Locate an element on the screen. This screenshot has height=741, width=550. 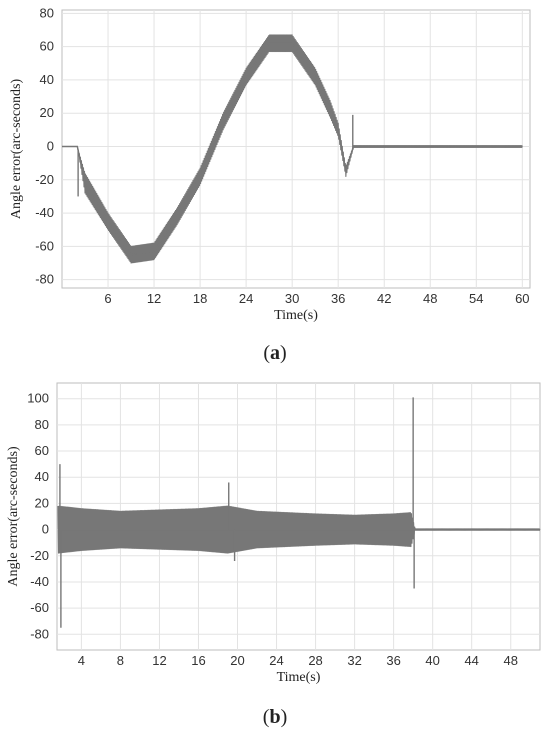
x-tick-label: 42 is located at coordinates (384, 298).